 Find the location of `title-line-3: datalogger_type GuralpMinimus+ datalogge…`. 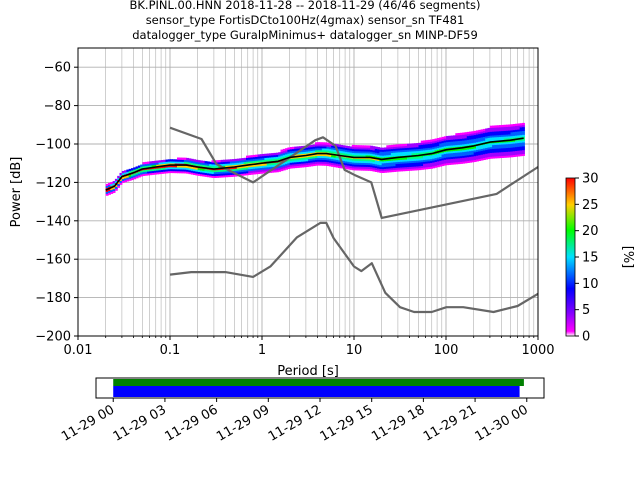

title-line-3: datalogger_type GuralpMinimus+ datalogge… is located at coordinates (305, 35).